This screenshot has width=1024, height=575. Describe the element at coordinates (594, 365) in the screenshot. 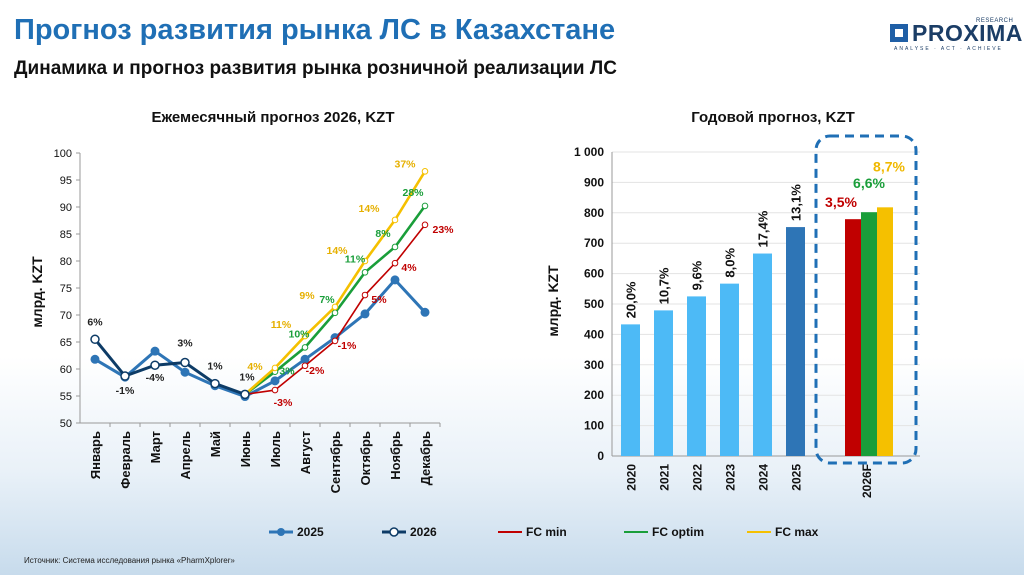

I see `bar-y-tick-label: 300` at that location.